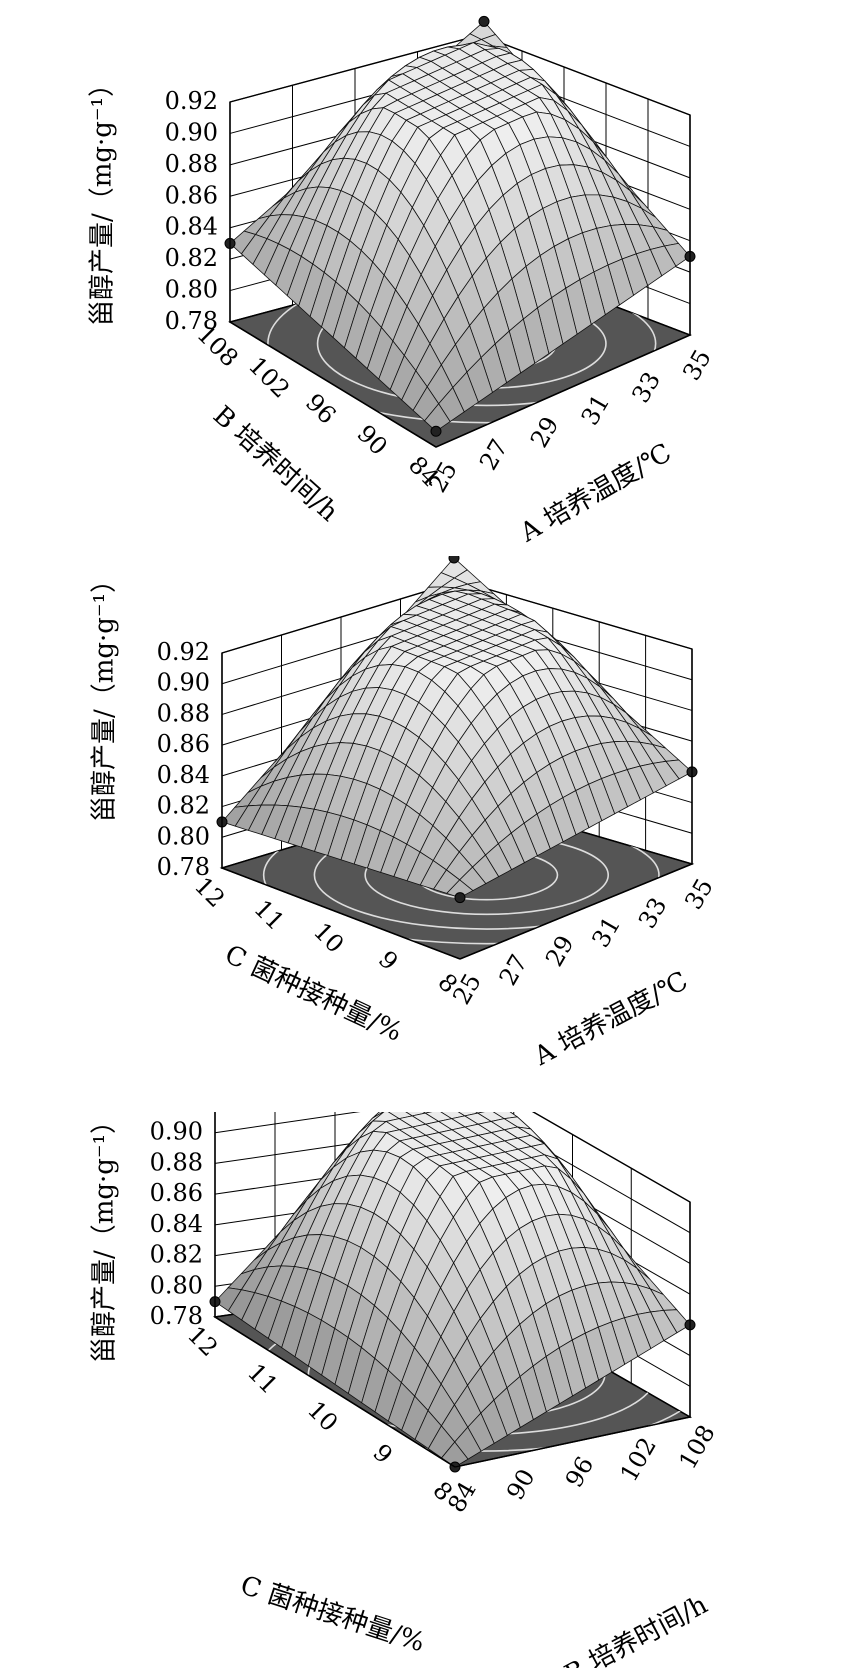 The width and height of the screenshot is (861, 1668). Describe the element at coordinates (521, 1484) in the screenshot. I see `x-tick-label: 90` at that location.